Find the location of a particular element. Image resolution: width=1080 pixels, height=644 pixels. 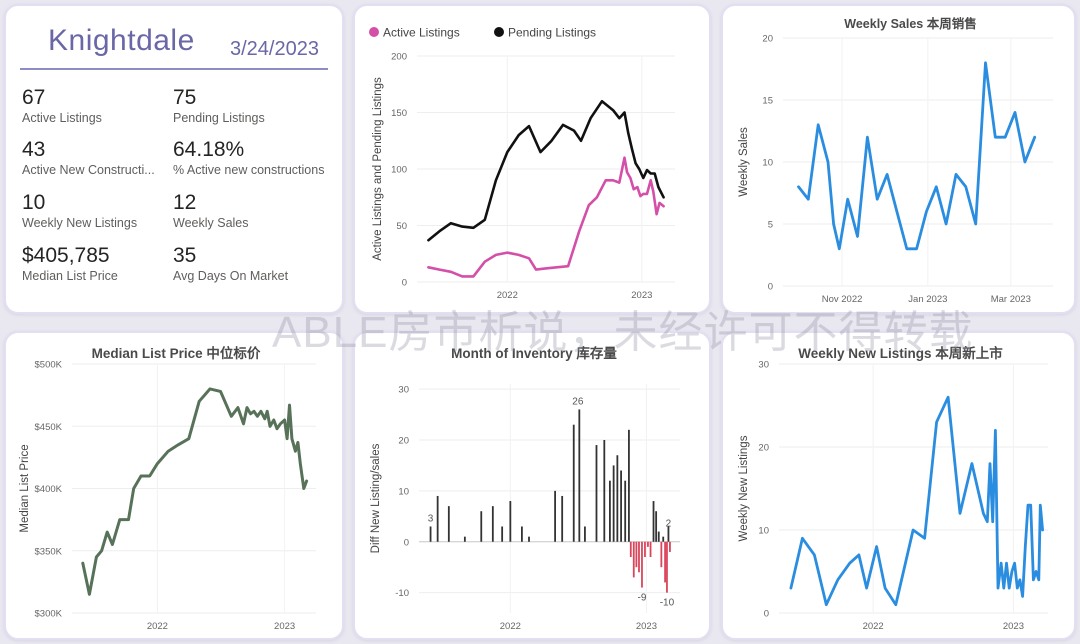

kpi-value: 43 is located at coordinates (34, 149).